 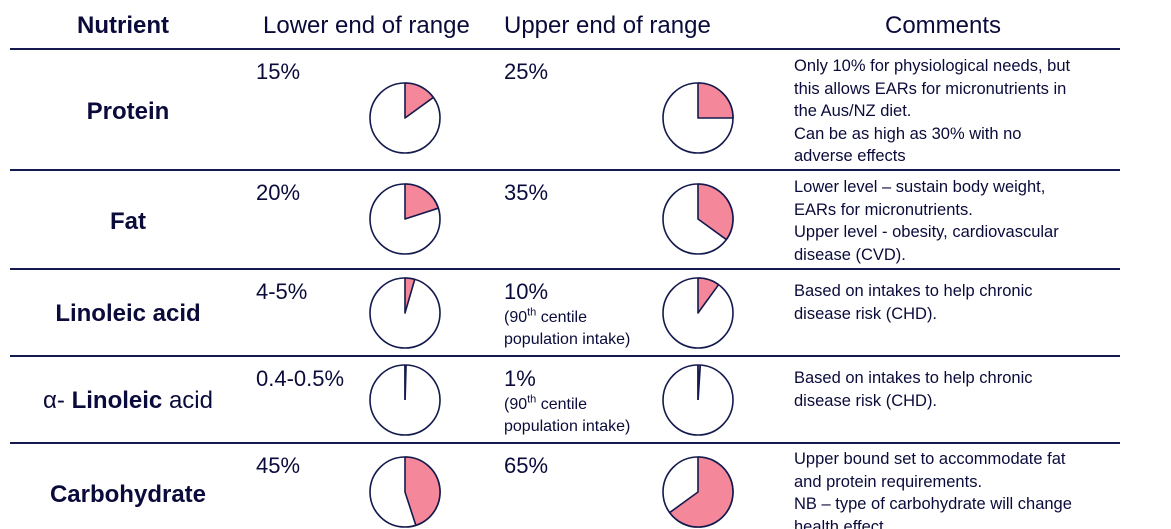 What do you see at coordinates (526, 71) in the screenshot?
I see `upper-value: 25%` at bounding box center [526, 71].